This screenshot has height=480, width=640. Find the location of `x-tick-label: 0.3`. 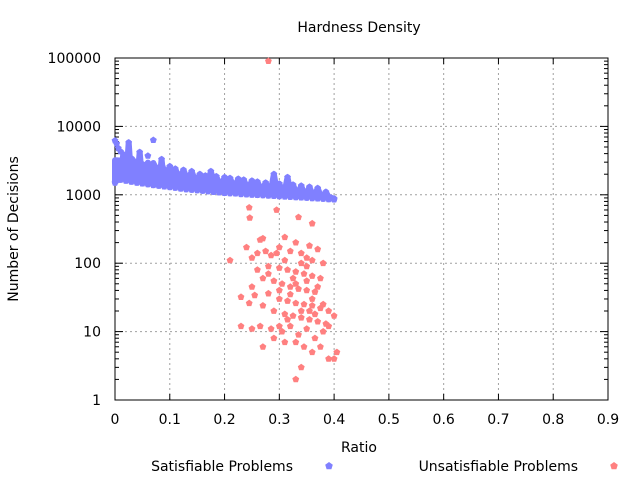

x-tick-label: 0.3 is located at coordinates (279, 420).